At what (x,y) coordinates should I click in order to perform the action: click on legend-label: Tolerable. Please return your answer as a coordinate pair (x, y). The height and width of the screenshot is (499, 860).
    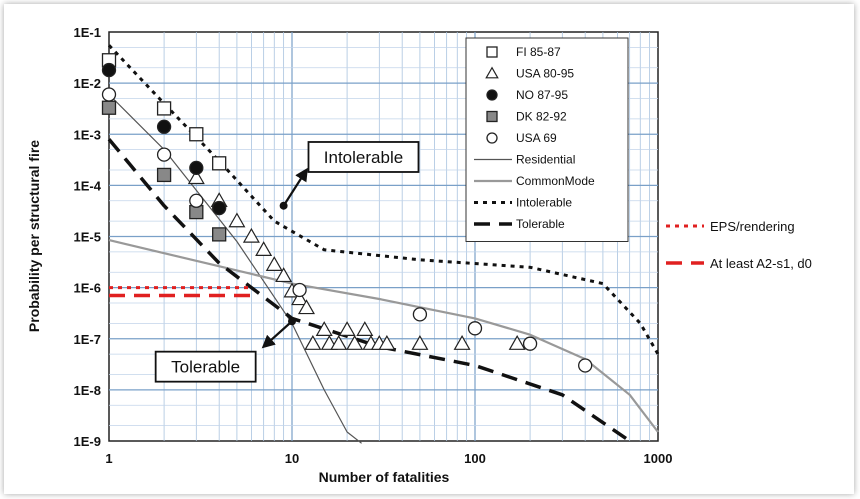
    Looking at the image, I should click on (540, 224).